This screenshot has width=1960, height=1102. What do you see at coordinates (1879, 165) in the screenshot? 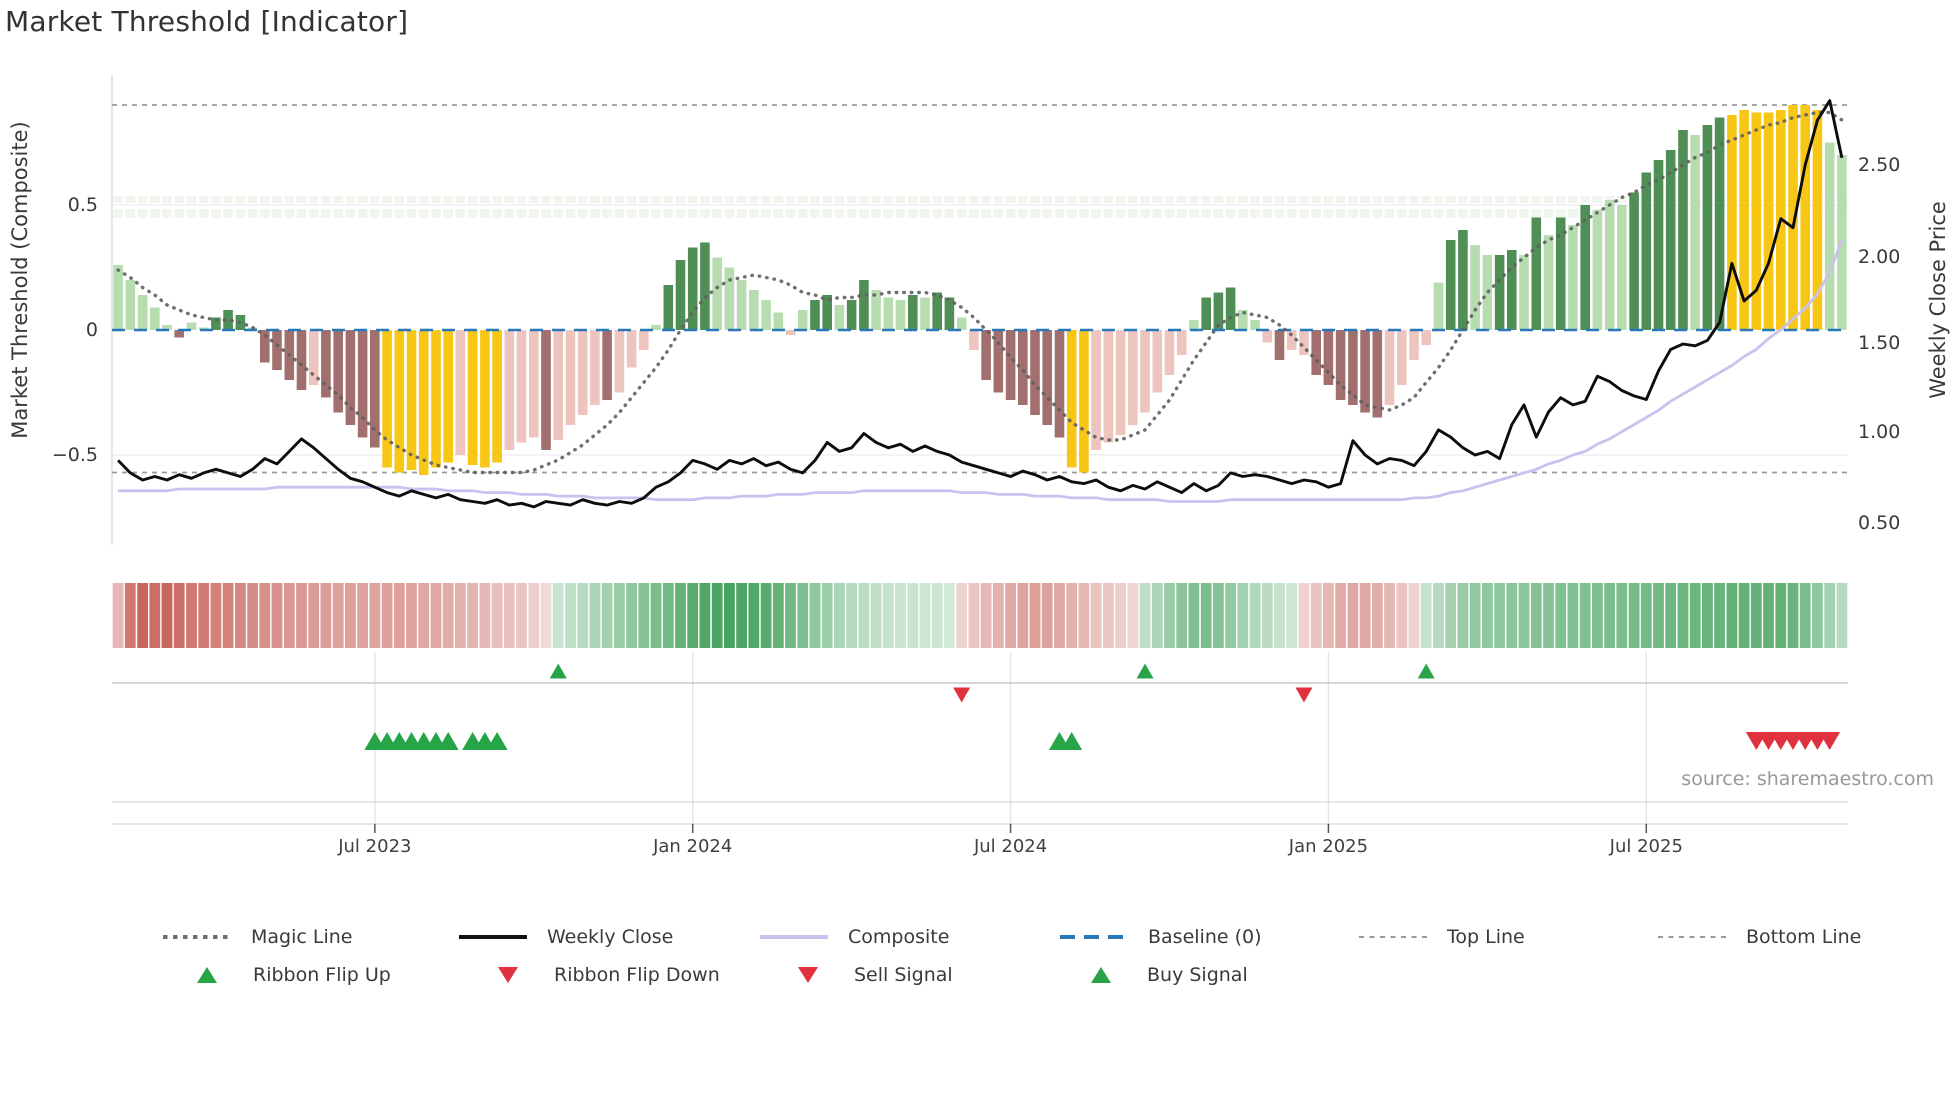
I see `right-tick: 2.50` at bounding box center [1879, 165].